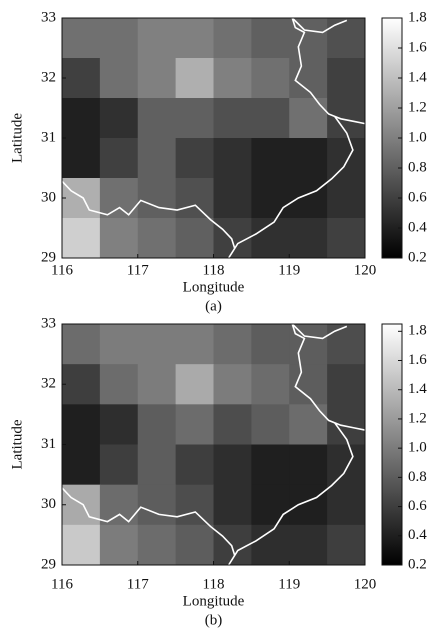  What do you see at coordinates (417, 331) in the screenshot?
I see `colorbar-tick-label: 1.8` at bounding box center [417, 331].